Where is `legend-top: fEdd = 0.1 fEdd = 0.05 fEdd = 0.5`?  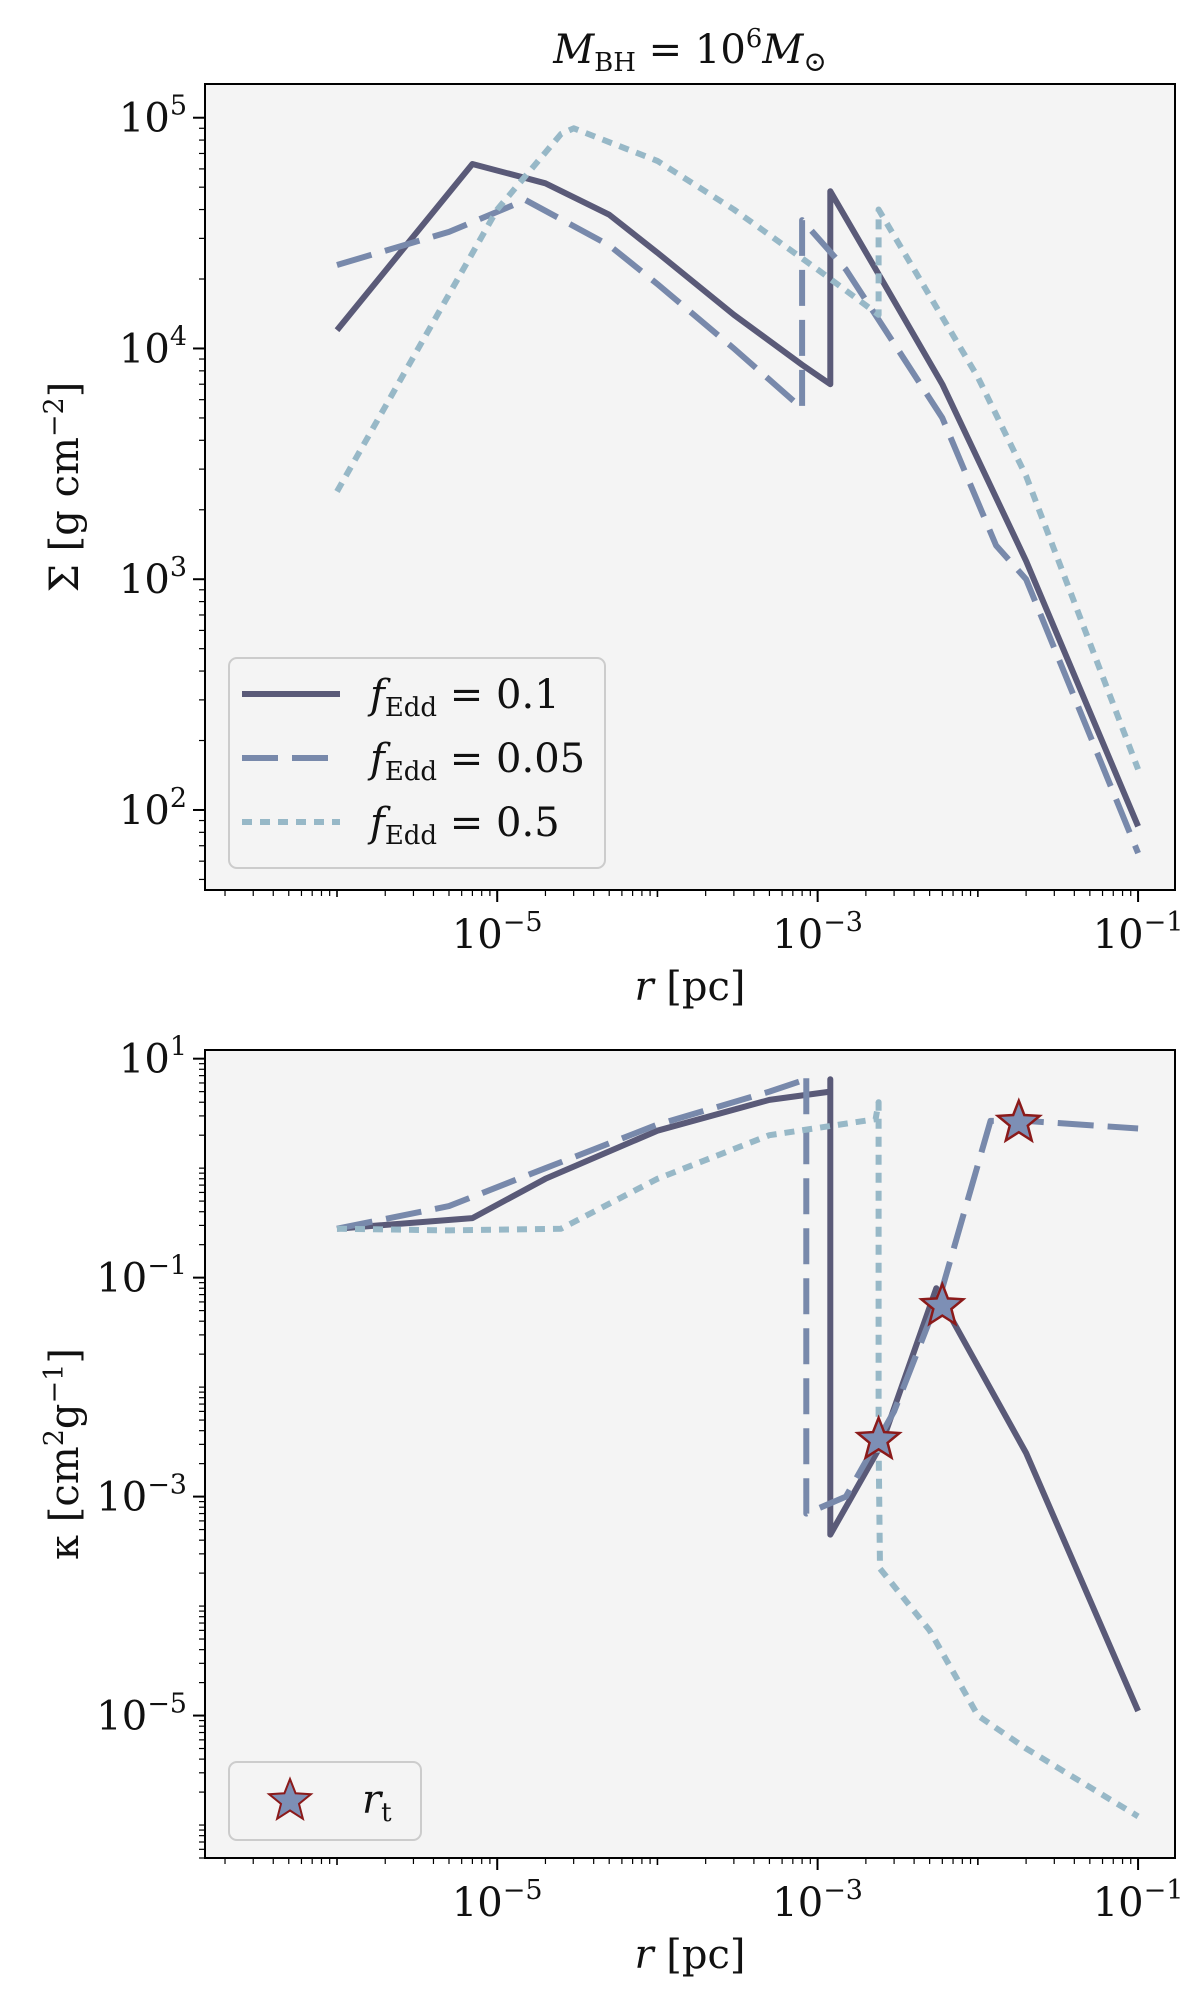 legend-top: fEdd = 0.1 fEdd = 0.05 fEdd = 0.5 is located at coordinates (417, 763).